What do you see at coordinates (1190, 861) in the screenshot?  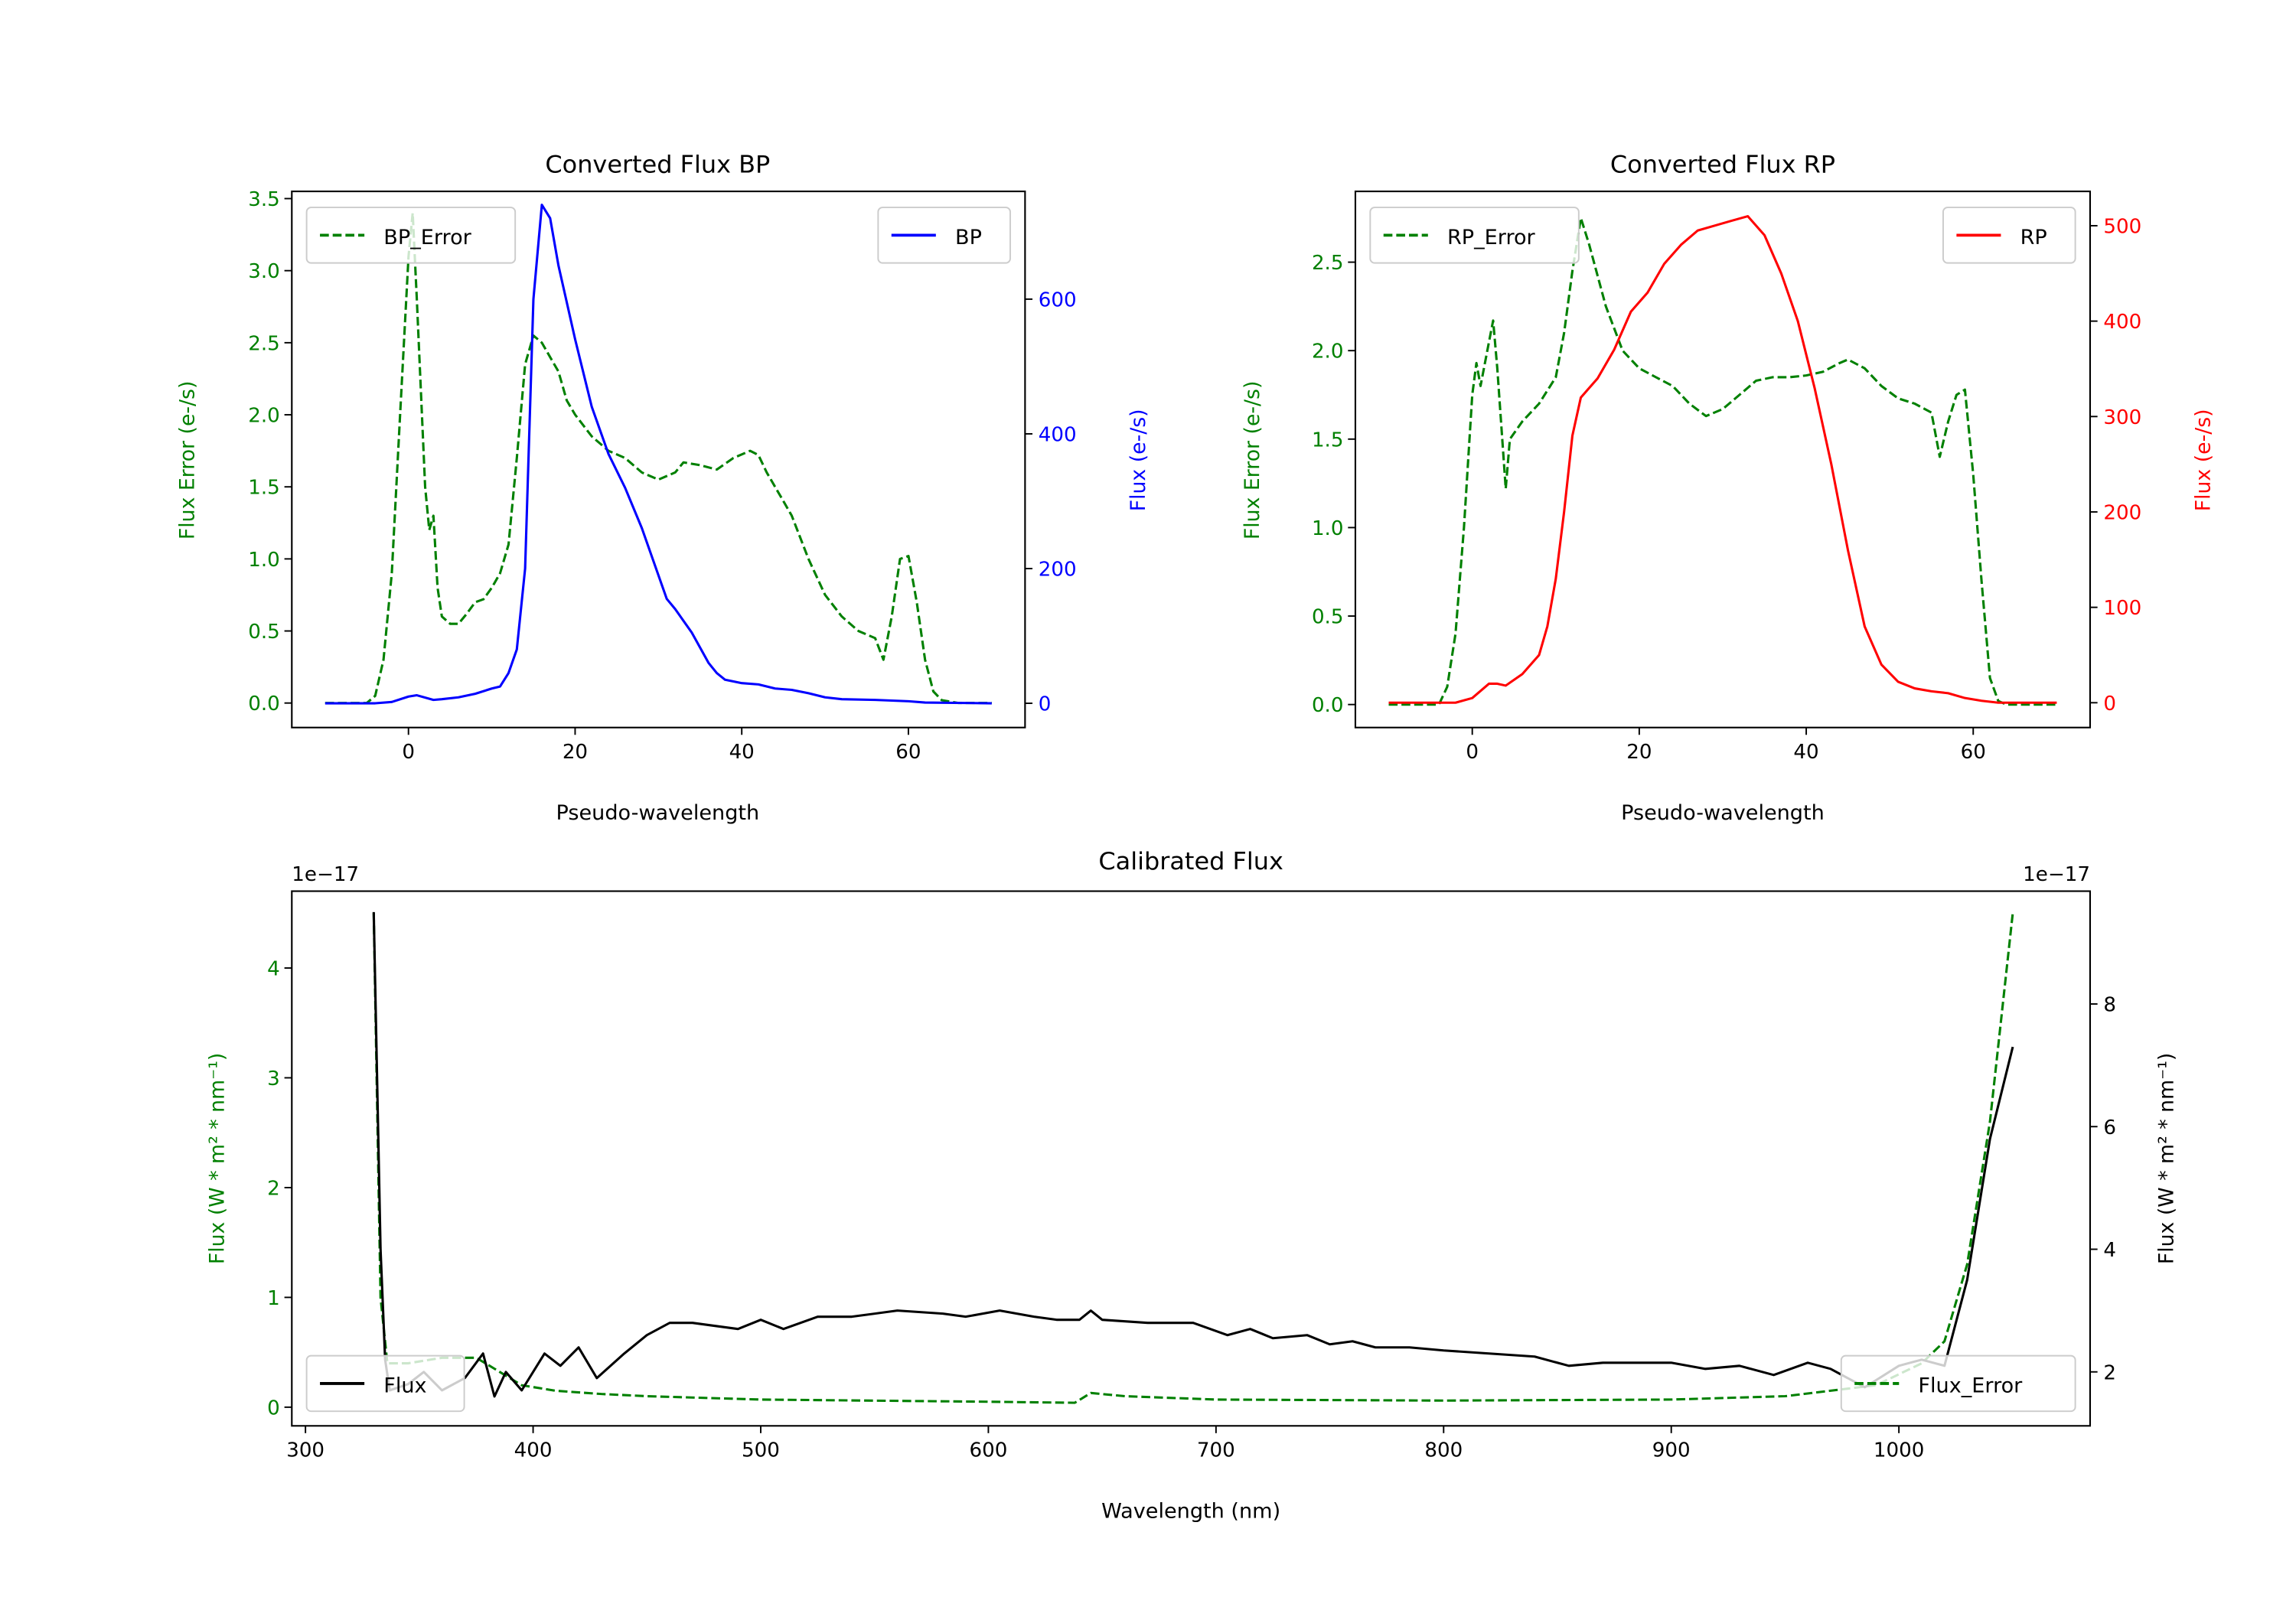 I see `chart-title: Calibrated Flux` at bounding box center [1190, 861].